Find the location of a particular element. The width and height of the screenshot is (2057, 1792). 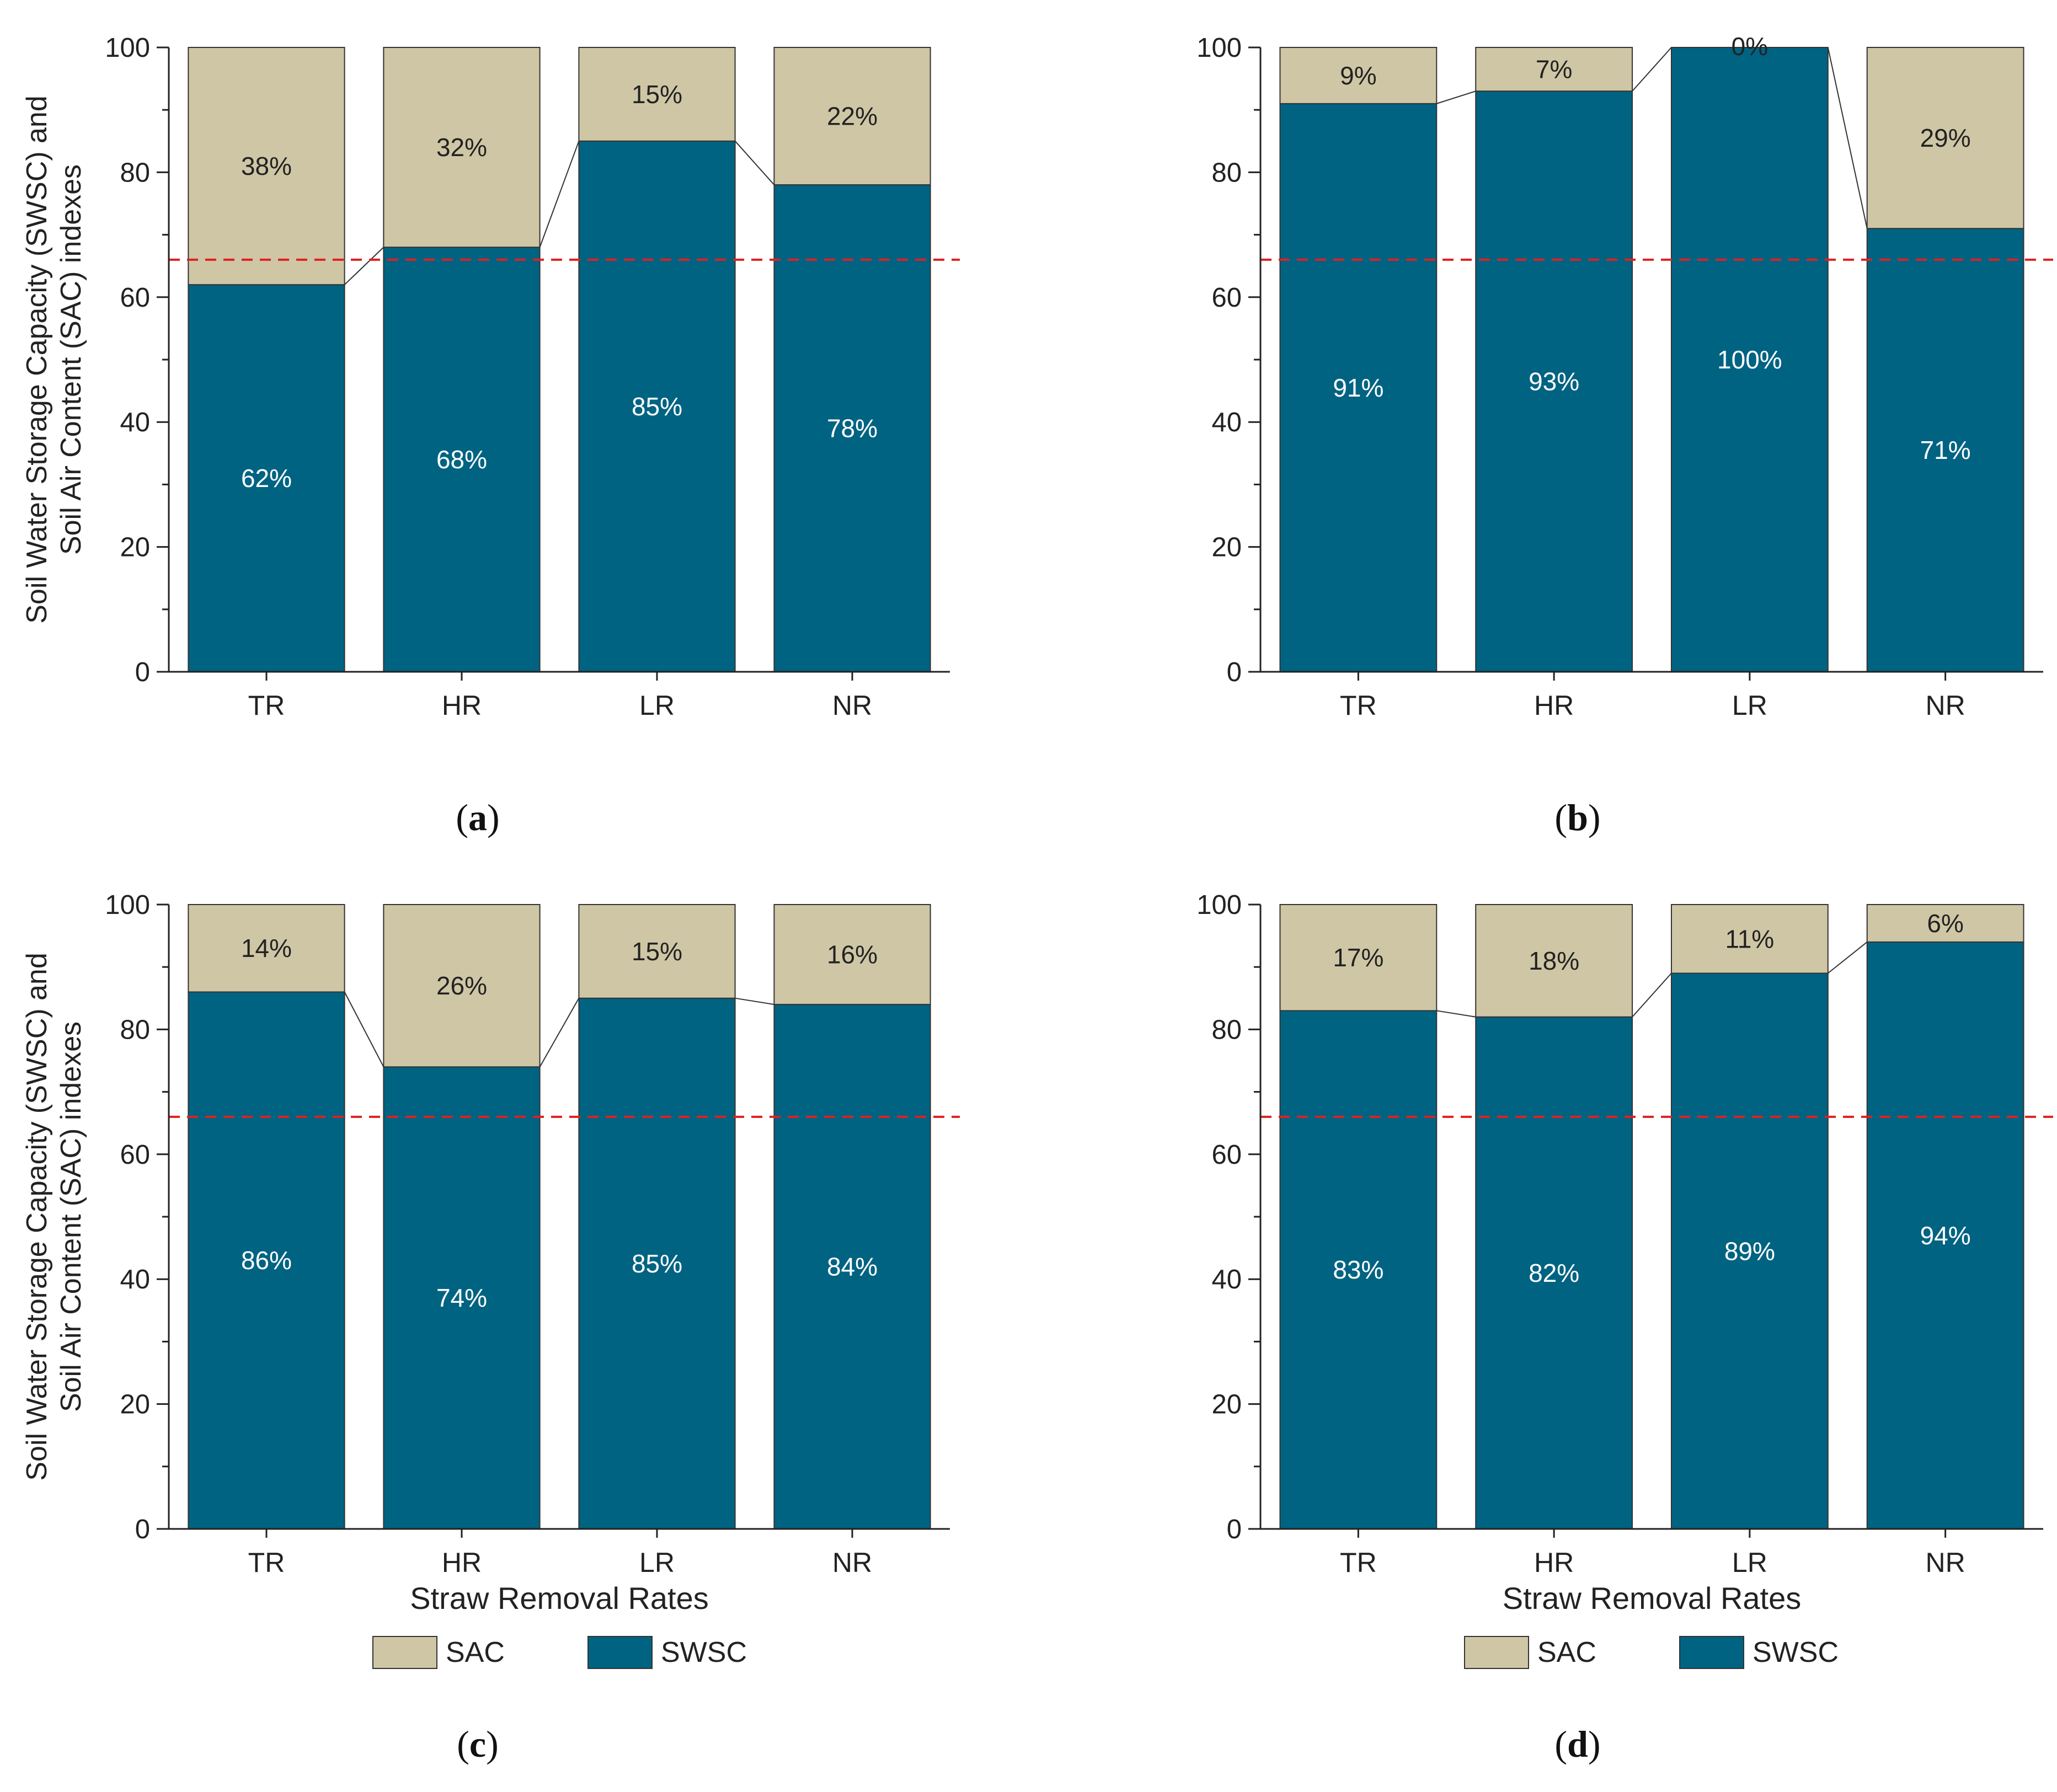

data-label-swsc: 78% is located at coordinates (852, 428).